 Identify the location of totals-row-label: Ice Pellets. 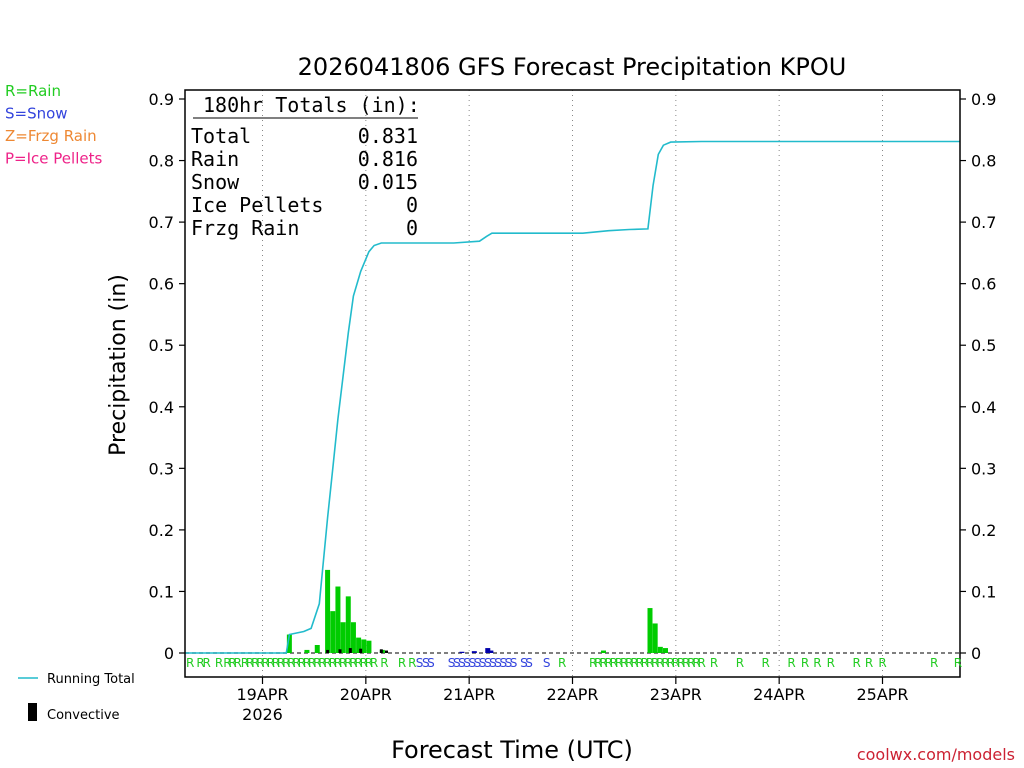
(257, 205).